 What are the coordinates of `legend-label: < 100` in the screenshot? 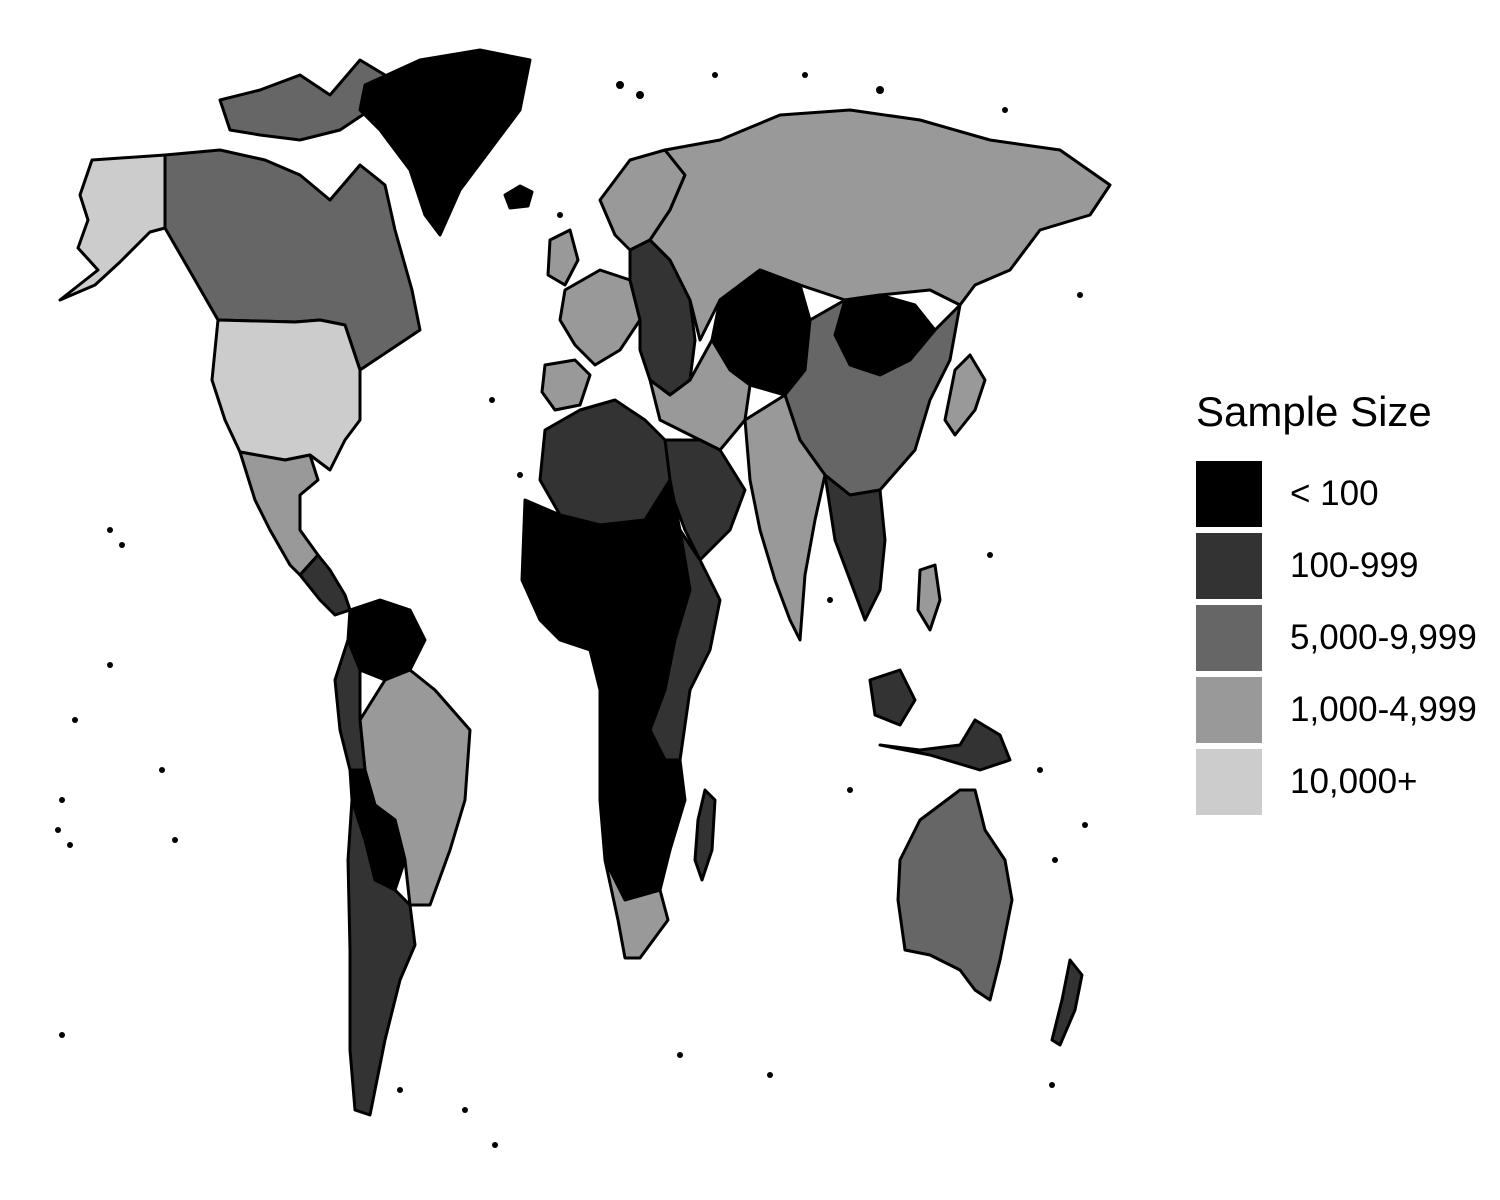 It's located at (1334, 493).